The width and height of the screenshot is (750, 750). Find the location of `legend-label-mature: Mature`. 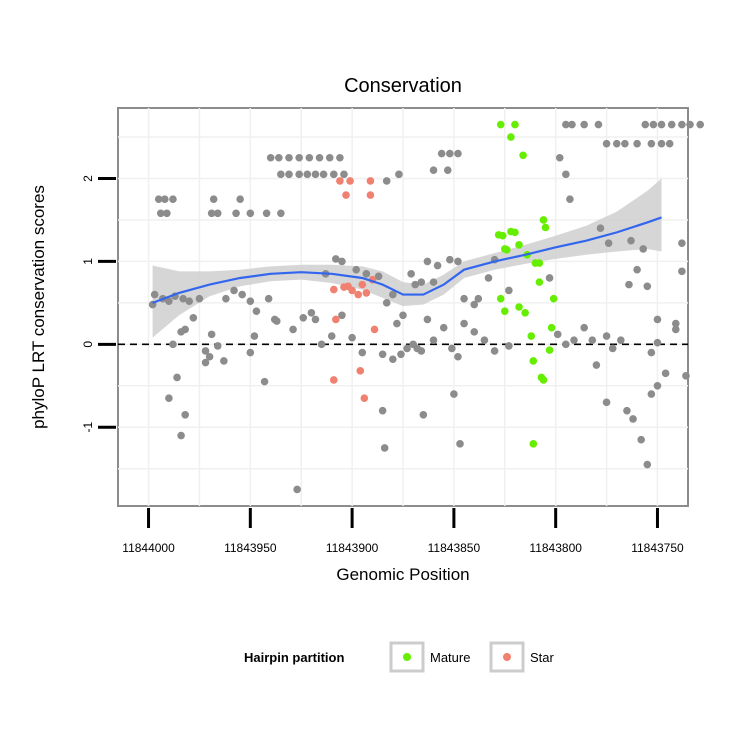

legend-label-mature: Mature is located at coordinates (450, 657).